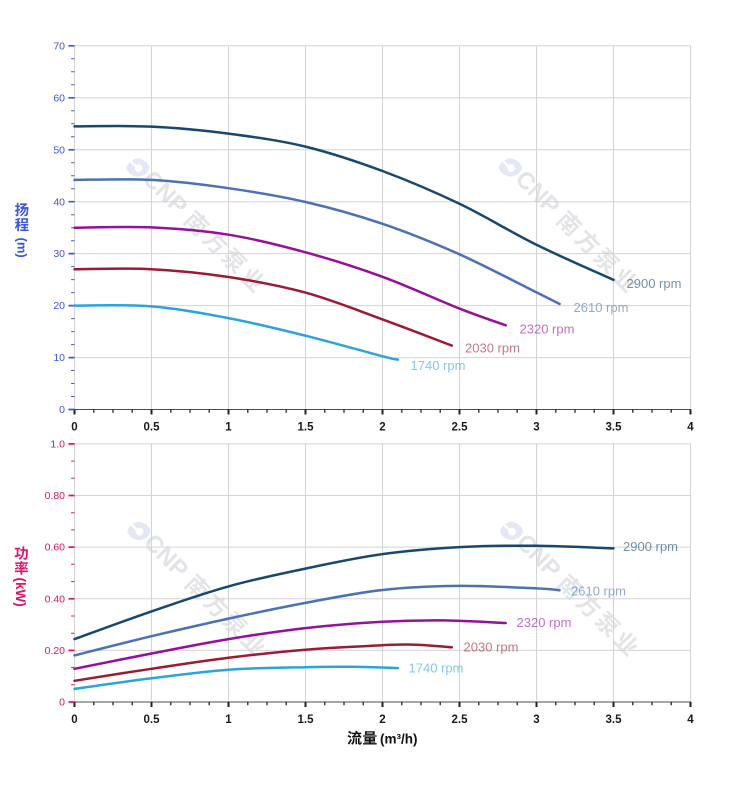  Describe the element at coordinates (59, 358) in the screenshot. I see `svg-text: 10` at that location.